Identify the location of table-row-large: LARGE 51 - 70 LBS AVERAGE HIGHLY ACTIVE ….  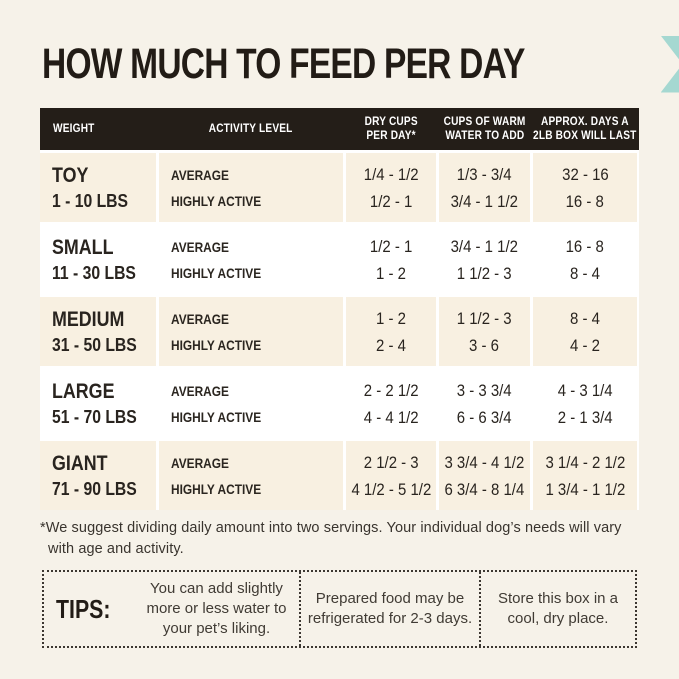
(339, 403).